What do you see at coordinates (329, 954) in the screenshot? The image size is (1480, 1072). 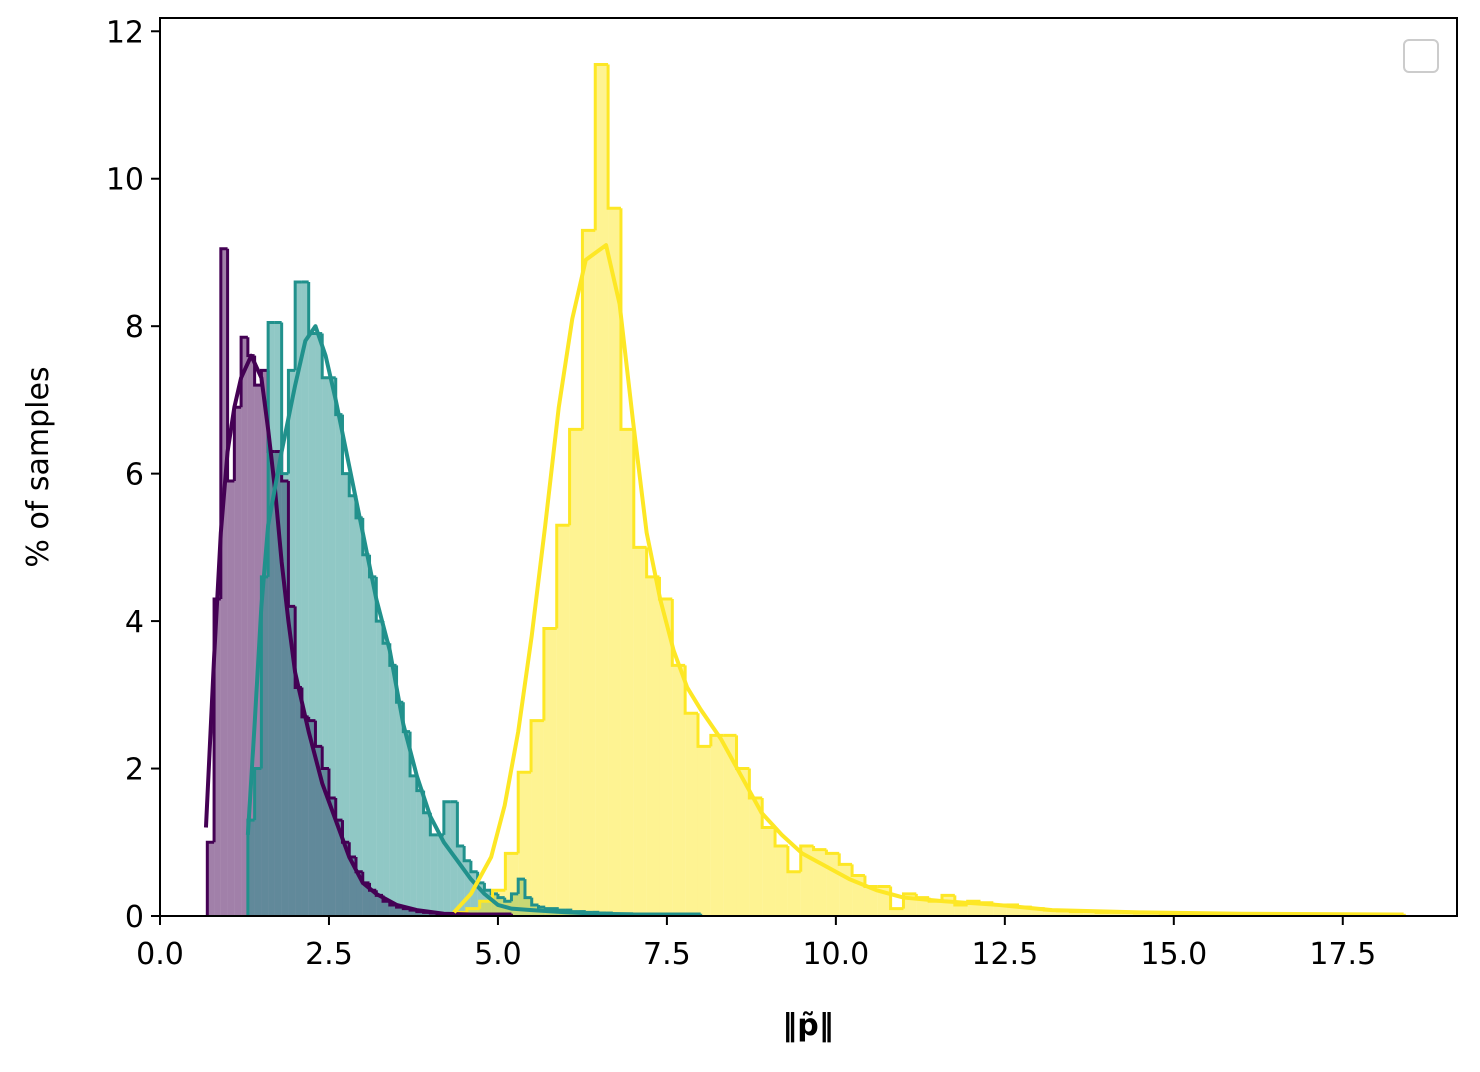 I see `x-tick-label: 2.5` at bounding box center [329, 954].